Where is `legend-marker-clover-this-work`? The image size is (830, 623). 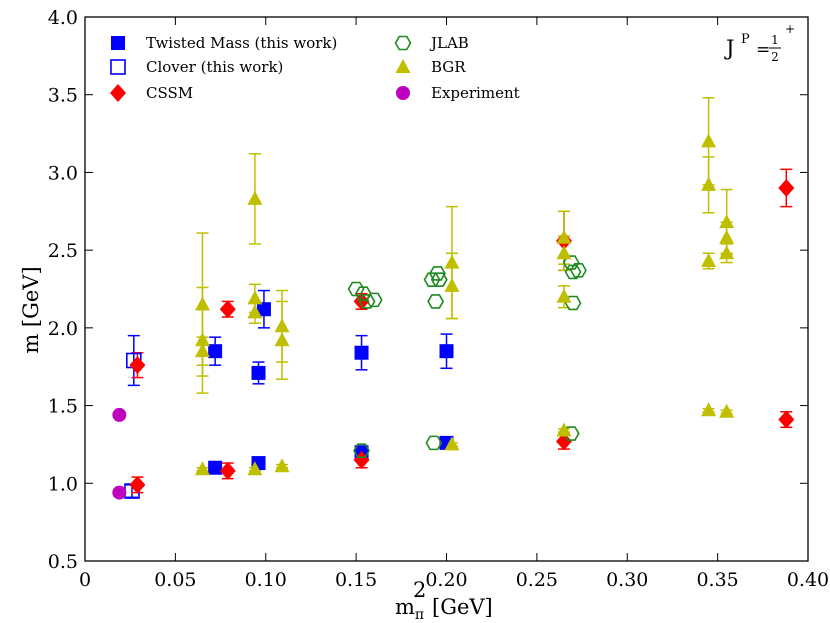
legend-marker-clover-this-work is located at coordinates (118, 67).